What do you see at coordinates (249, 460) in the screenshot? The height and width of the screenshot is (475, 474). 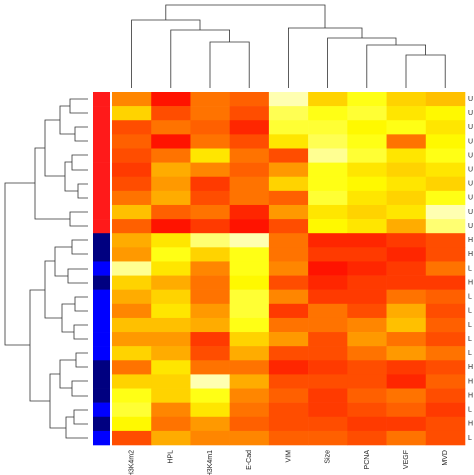 I see `column-label: E-Cad` at bounding box center [249, 460].